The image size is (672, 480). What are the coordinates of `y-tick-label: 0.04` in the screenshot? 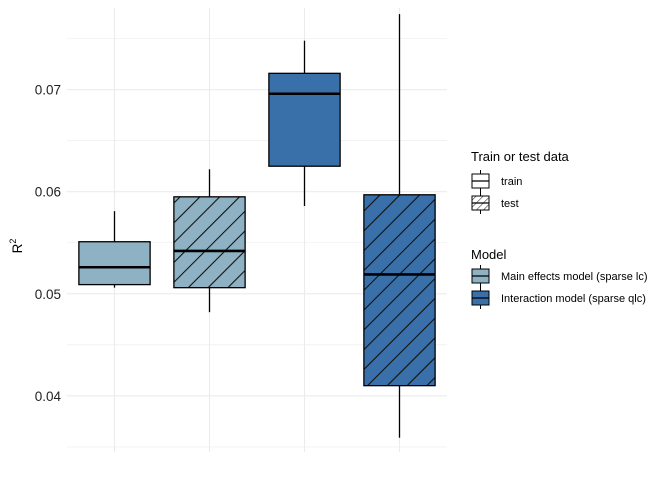 It's located at (48, 396).